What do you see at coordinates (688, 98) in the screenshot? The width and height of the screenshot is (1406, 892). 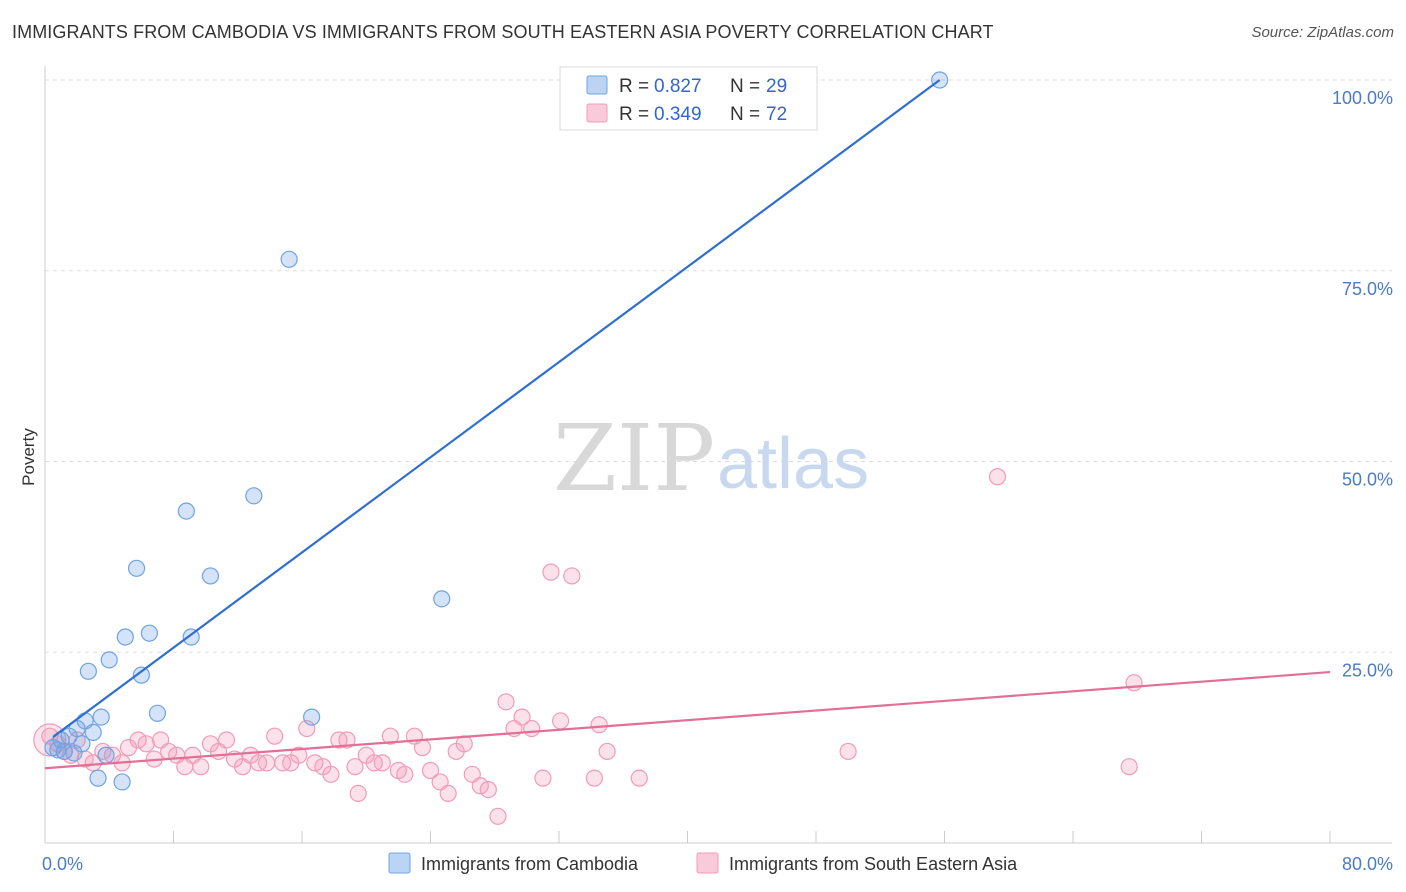 I see `top-legend: R = 0.827 N = 29 R = 0.349 N = 72` at bounding box center [688, 98].